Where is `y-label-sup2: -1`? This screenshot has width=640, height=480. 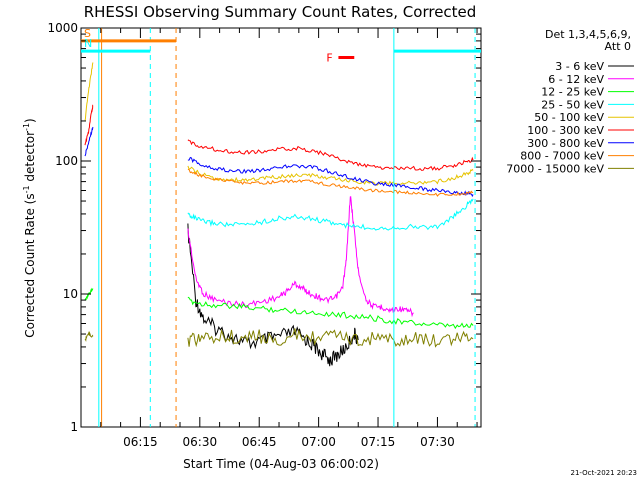
y-label-sup2: -1 is located at coordinates (26, 127).